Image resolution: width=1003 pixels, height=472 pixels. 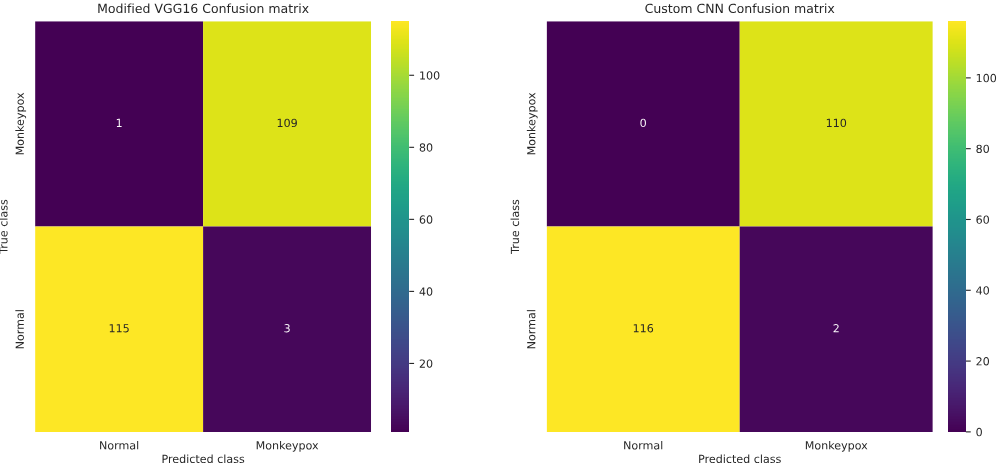 I want to click on data-label: 1, so click(x=119, y=122).